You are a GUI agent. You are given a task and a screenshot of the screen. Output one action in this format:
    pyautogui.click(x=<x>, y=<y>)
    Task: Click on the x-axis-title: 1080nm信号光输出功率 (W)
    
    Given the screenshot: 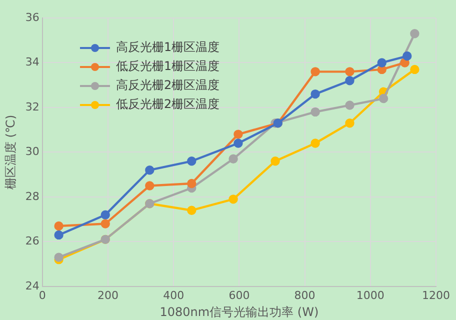 What is the action you would take?
    pyautogui.click(x=239, y=311)
    